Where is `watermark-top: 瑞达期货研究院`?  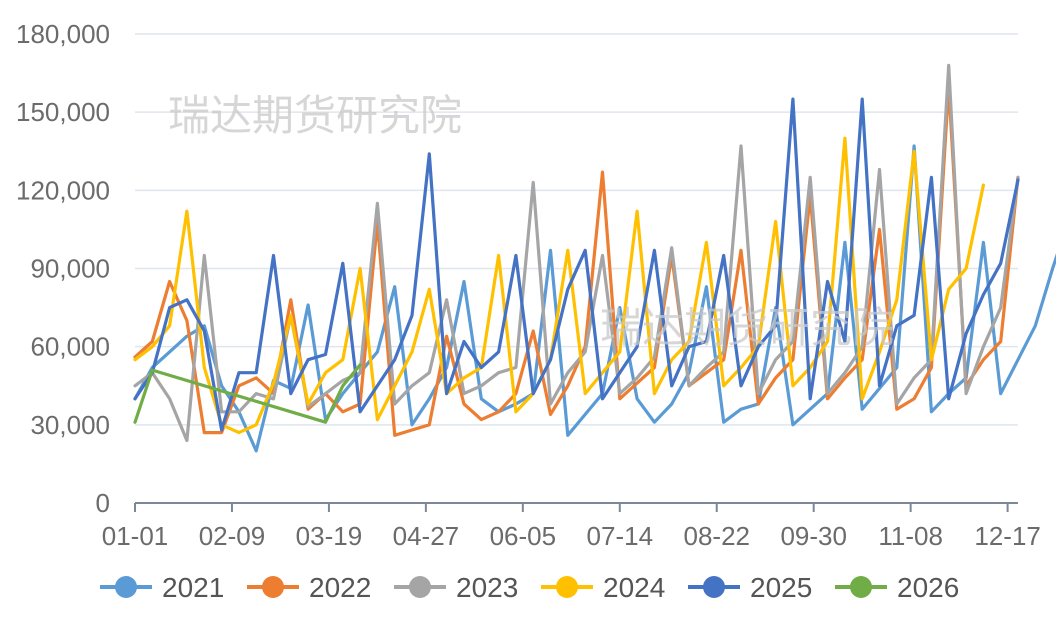 watermark-top: 瑞达期货研究院 is located at coordinates (315, 115).